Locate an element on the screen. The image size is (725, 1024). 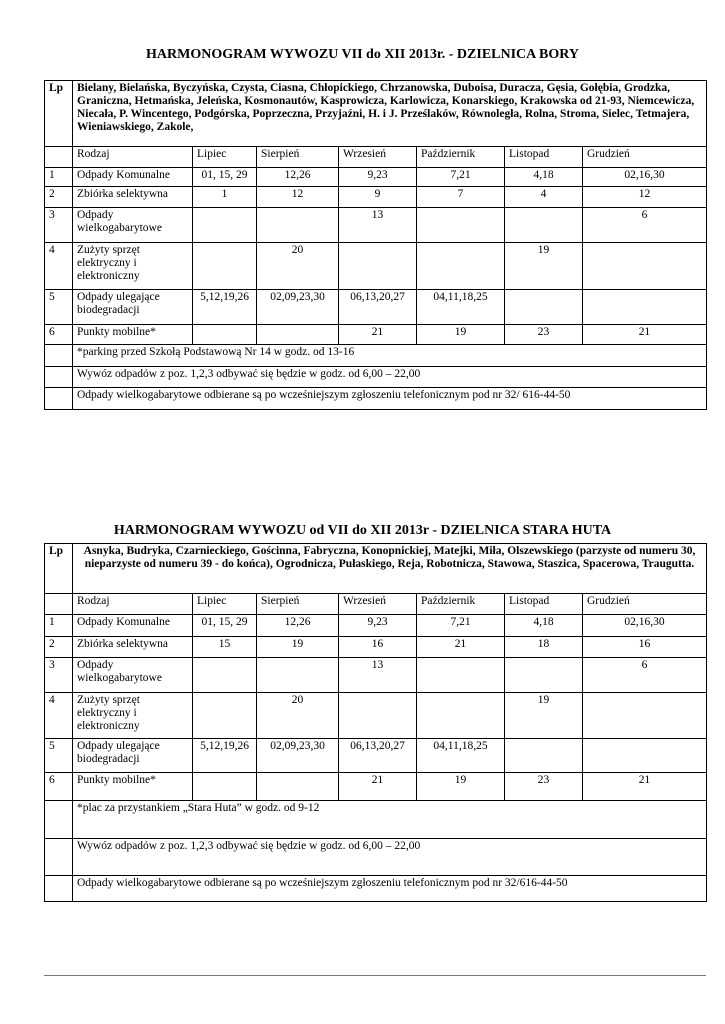
collection-days: 9 is located at coordinates (377, 197).